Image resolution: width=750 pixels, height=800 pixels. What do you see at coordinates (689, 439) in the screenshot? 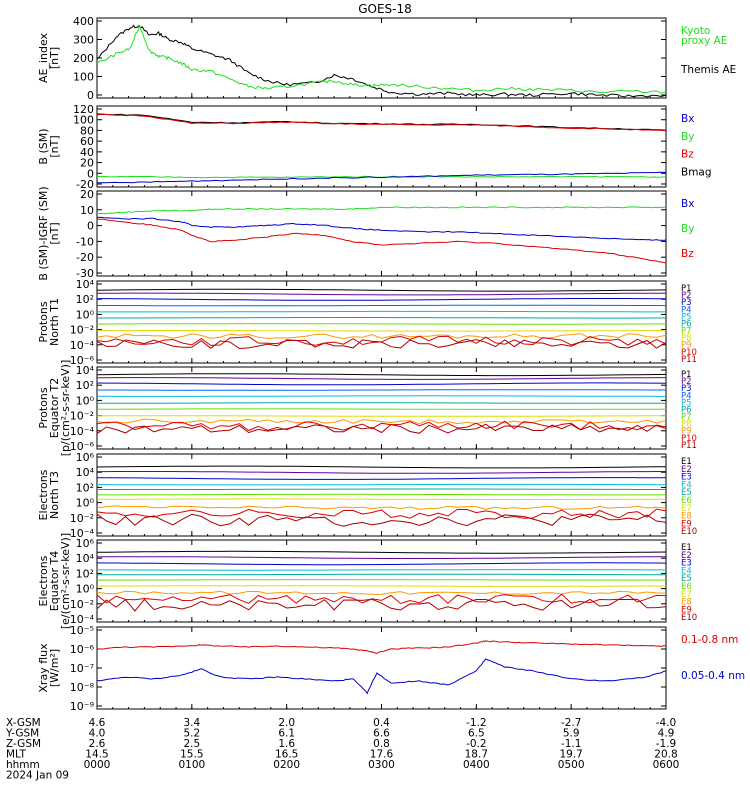
I see `legend-entry: P10` at bounding box center [689, 439].